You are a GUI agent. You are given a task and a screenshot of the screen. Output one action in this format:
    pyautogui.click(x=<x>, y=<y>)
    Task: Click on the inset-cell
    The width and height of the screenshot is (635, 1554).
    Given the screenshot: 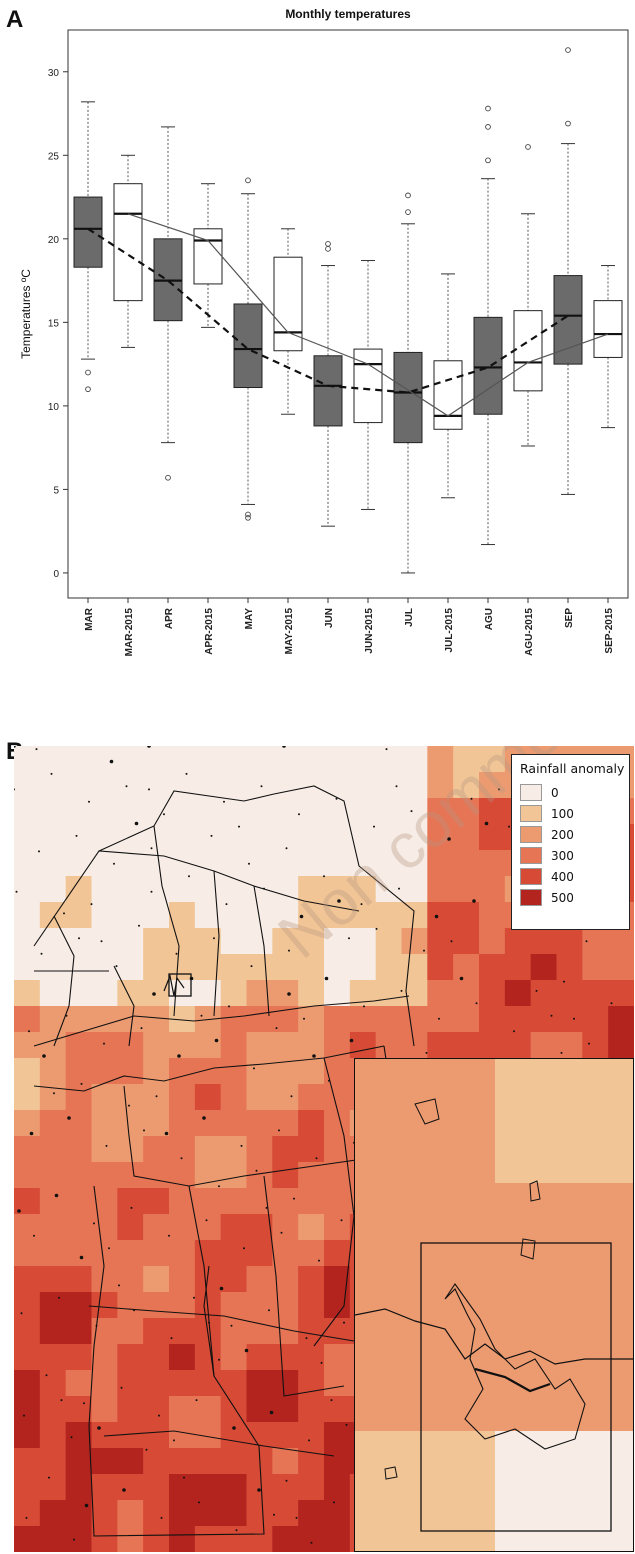 What is the action you would take?
    pyautogui.click(x=425, y=1491)
    